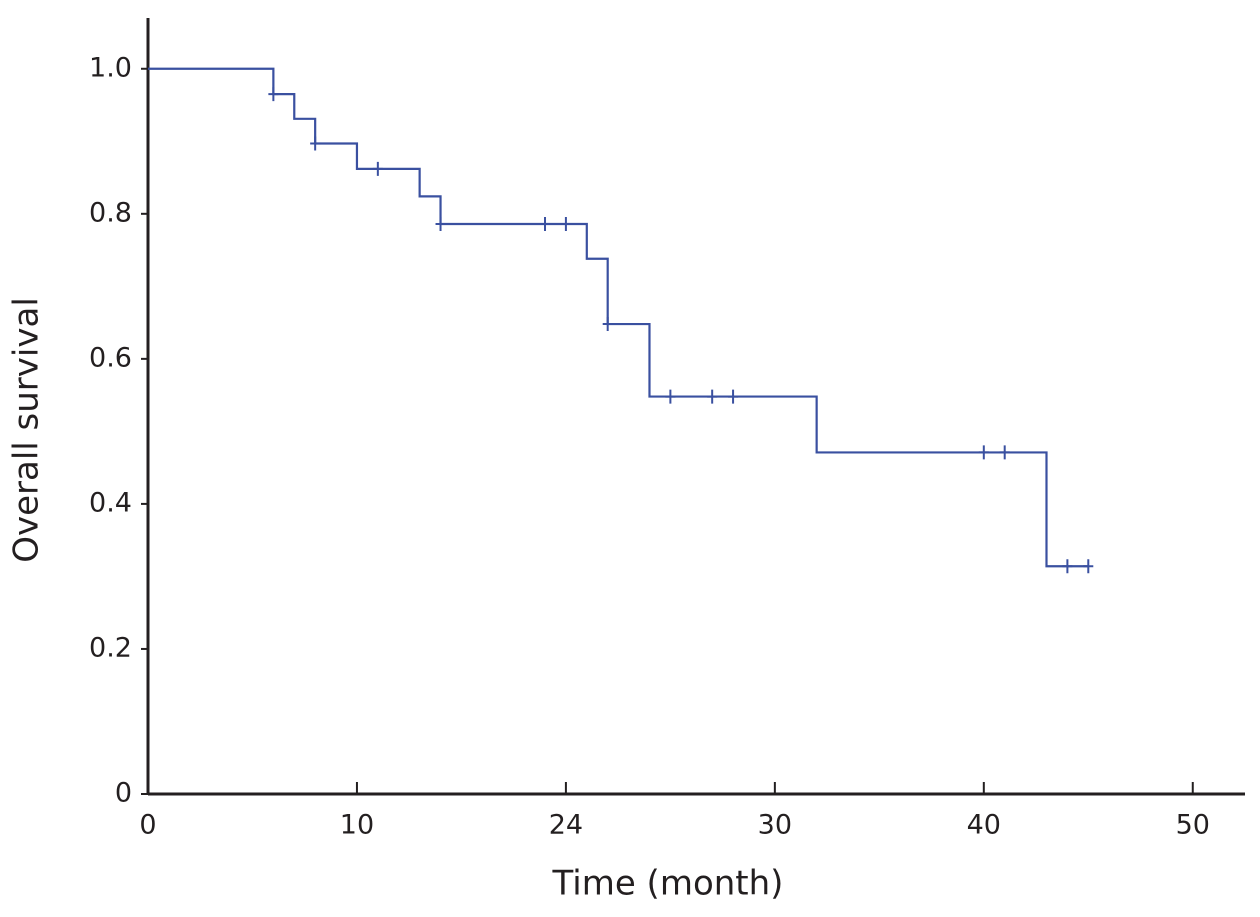 The width and height of the screenshot is (1260, 917). What do you see at coordinates (147, 825) in the screenshot?
I see `x-tick-label: 0` at bounding box center [147, 825].